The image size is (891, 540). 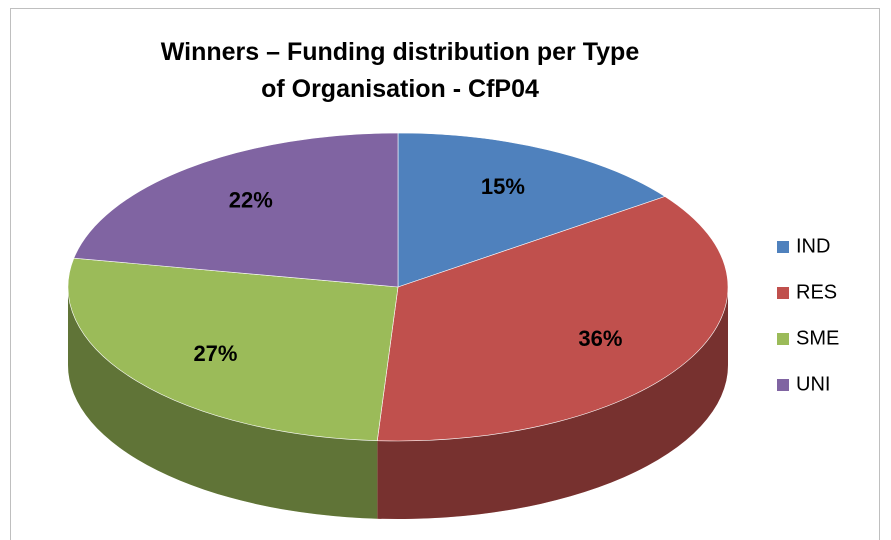 I want to click on slice-side, so click(x=223, y=403).